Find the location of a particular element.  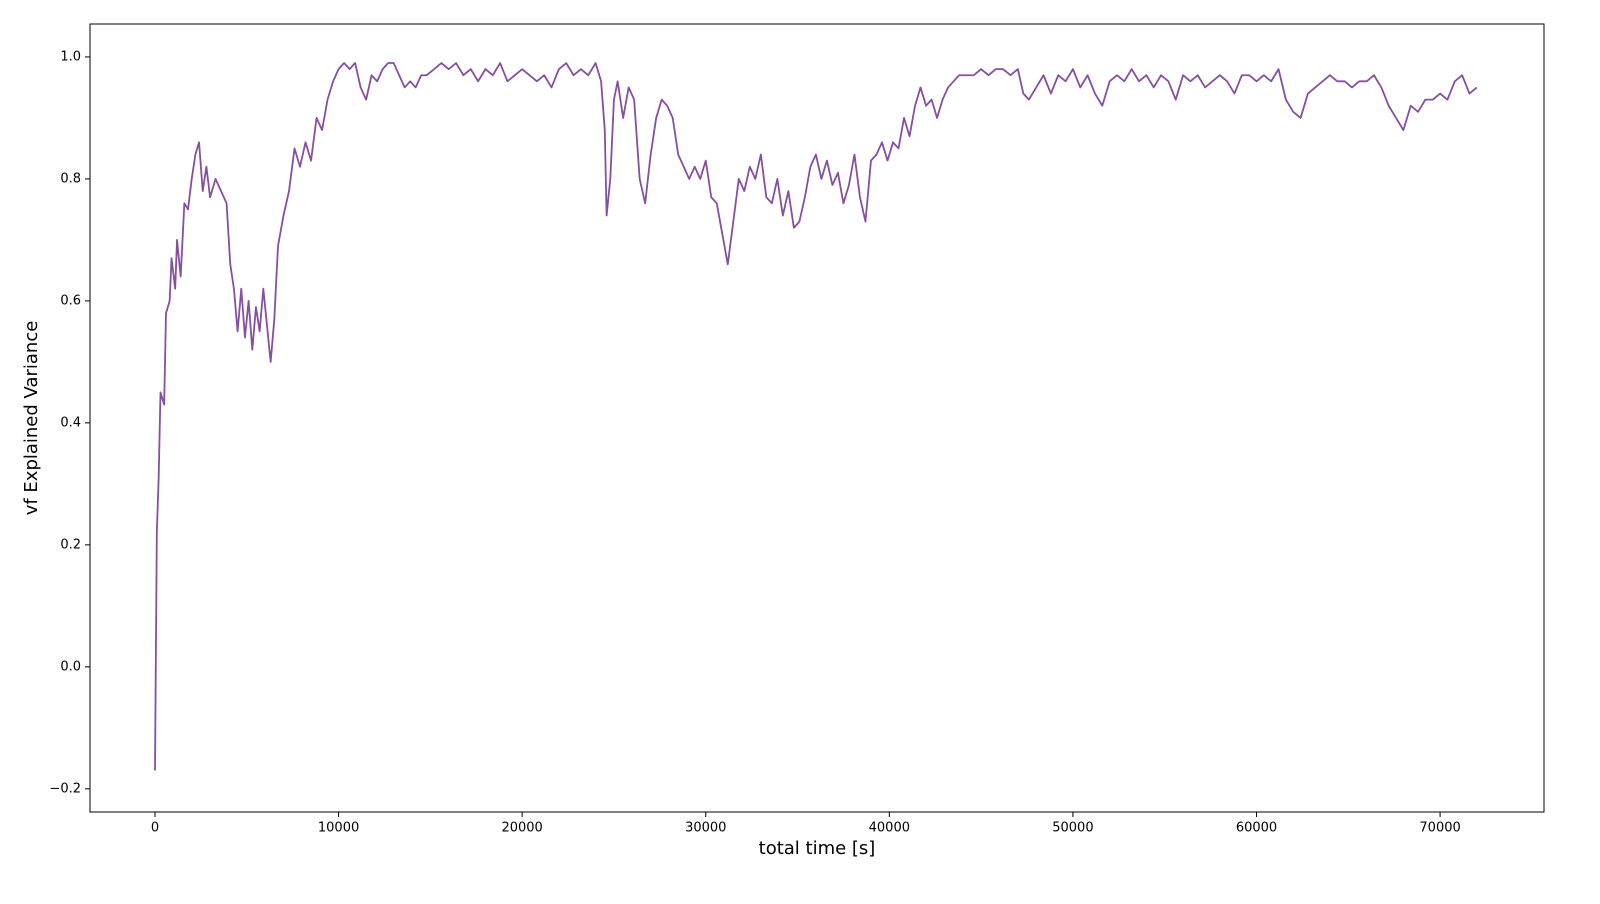

y-tick-label: 1.0 is located at coordinates (70, 56).